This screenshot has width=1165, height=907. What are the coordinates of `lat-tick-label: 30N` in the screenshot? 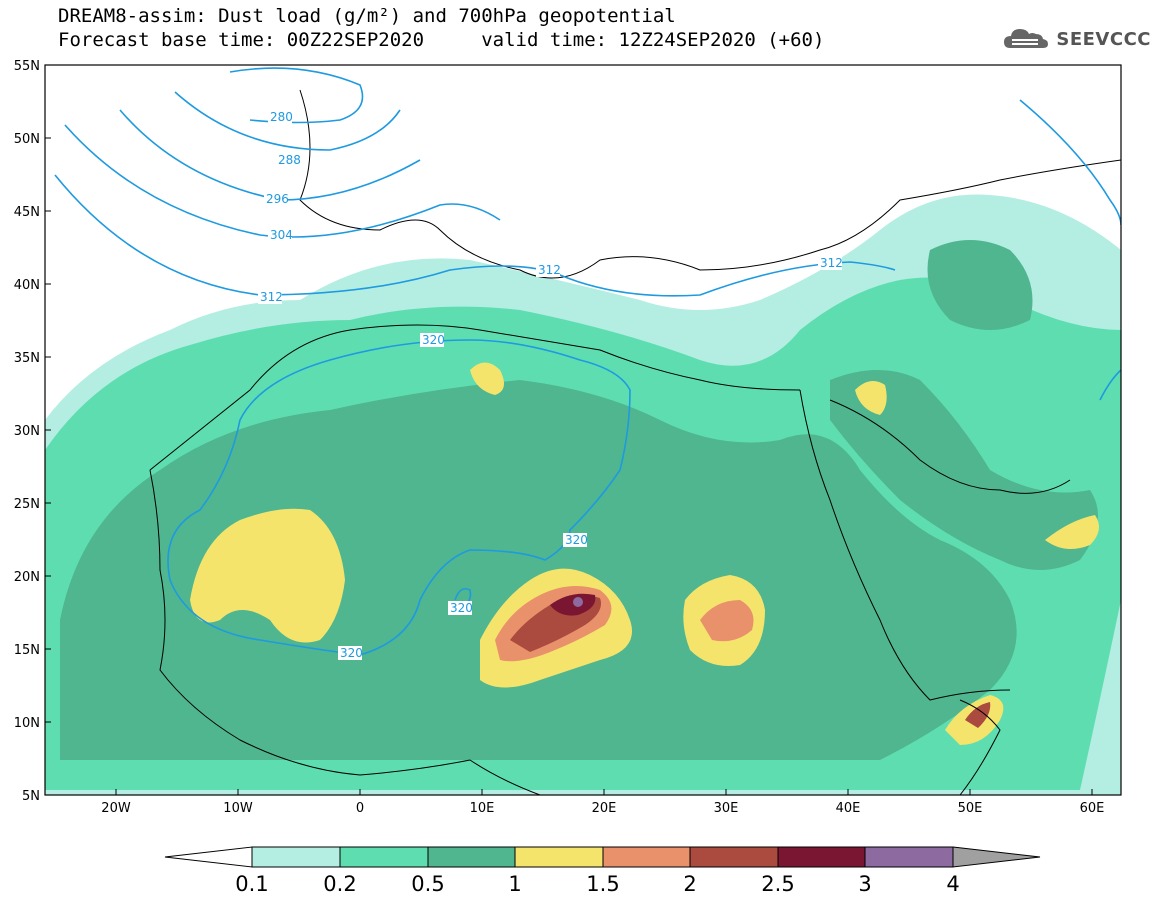 It's located at (27, 431).